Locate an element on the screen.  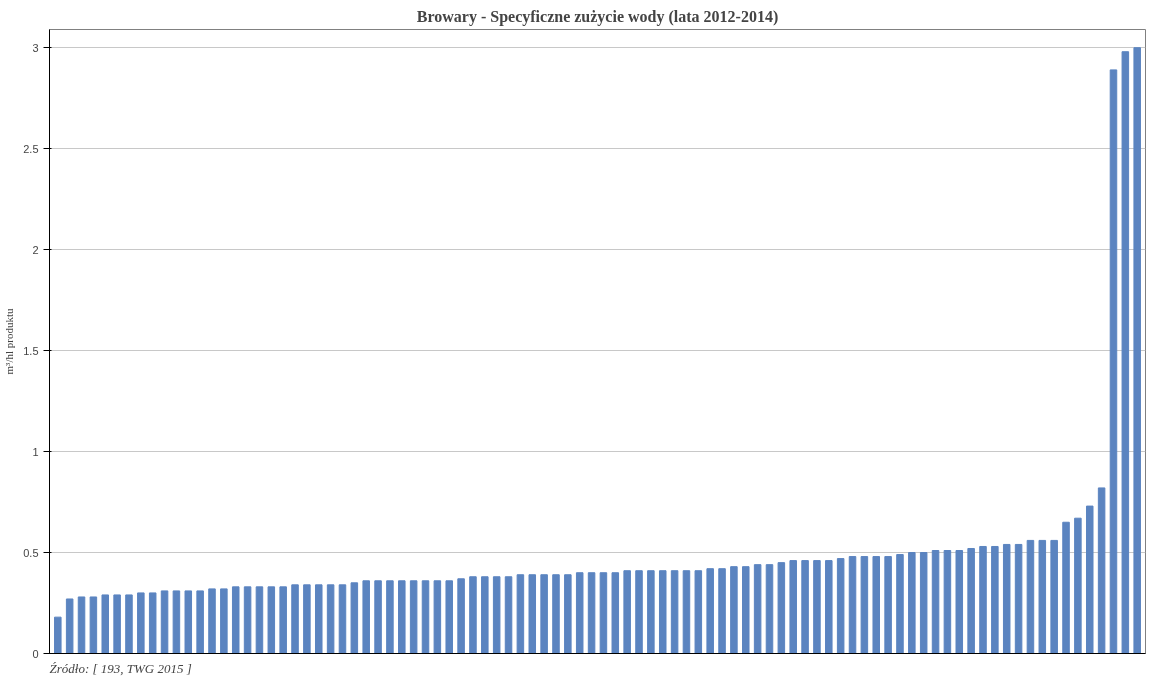
chart-title: Browary - Specyficzne zużycie wody (lata 2012-2014) is located at coordinates (597, 16).